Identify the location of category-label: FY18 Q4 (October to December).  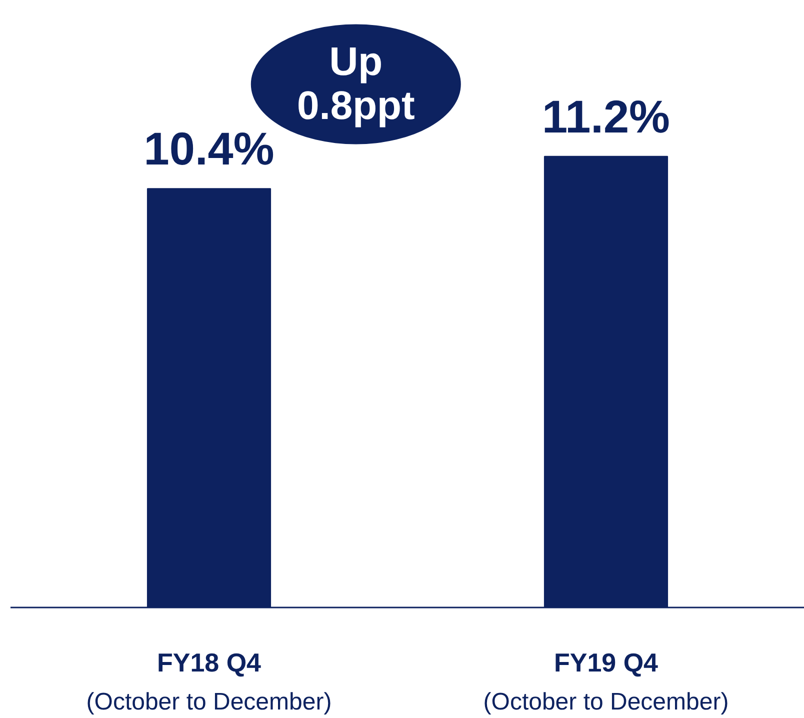
(209, 682).